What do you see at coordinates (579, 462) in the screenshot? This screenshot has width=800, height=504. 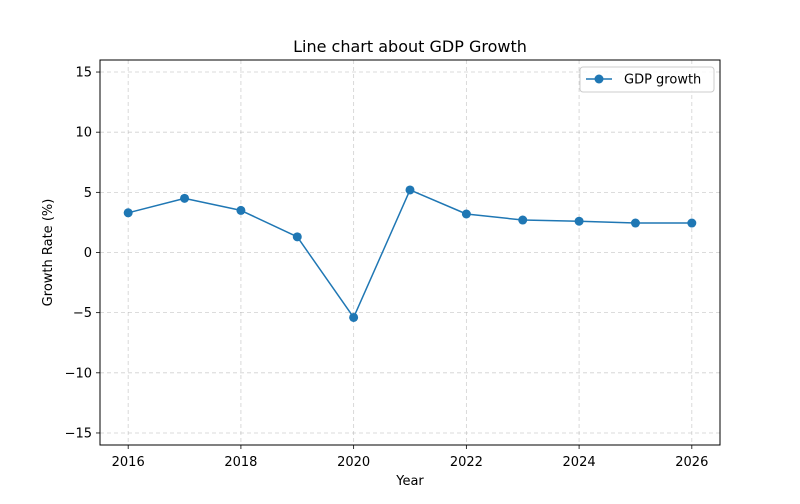 I see `x-tick-label: 2024` at bounding box center [579, 462].